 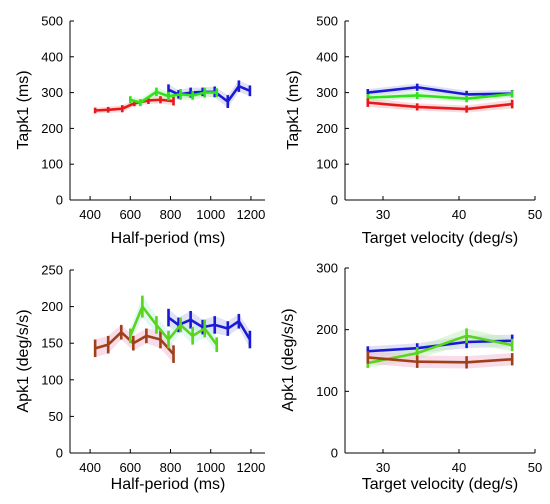 I want to click on error-band, so click(x=173, y=323).